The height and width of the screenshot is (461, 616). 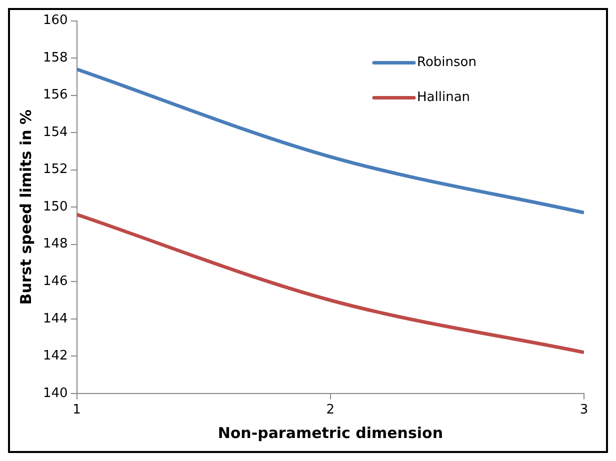 What do you see at coordinates (55, 20) in the screenshot?
I see `y-tick-label: 160` at bounding box center [55, 20].